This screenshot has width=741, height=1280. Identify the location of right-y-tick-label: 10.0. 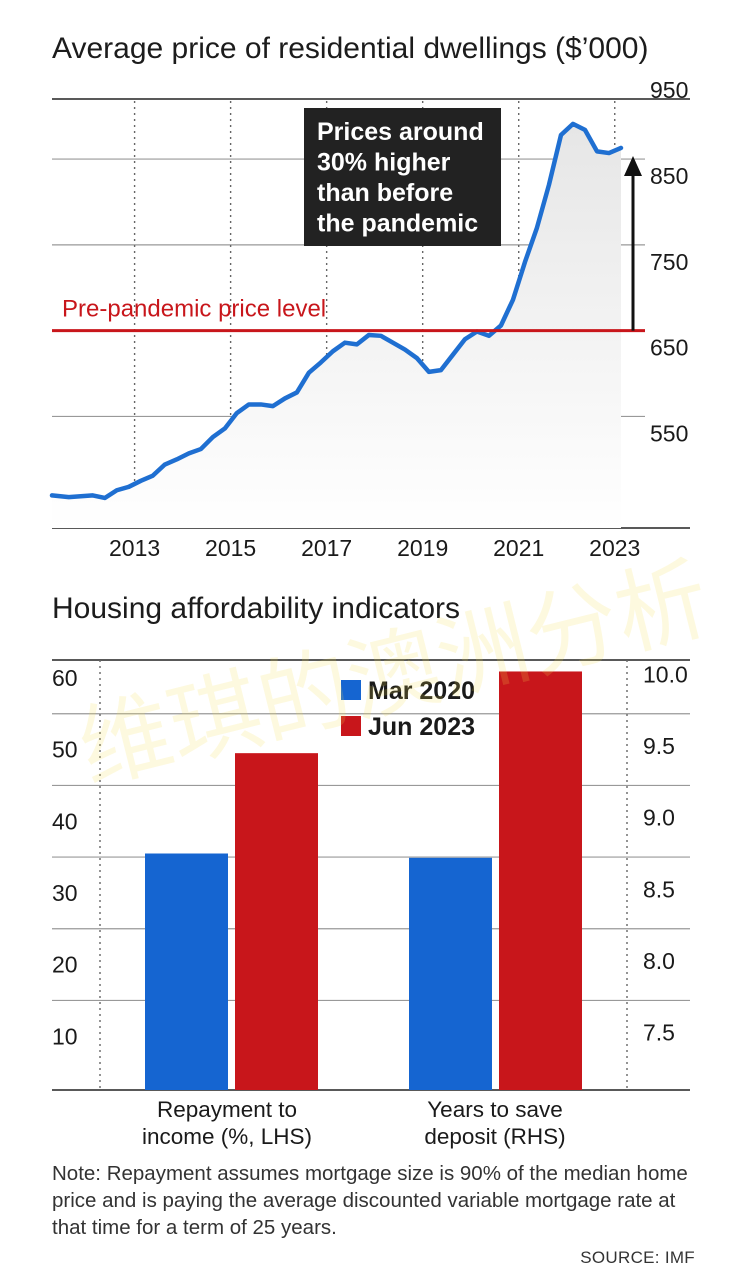
(665, 674).